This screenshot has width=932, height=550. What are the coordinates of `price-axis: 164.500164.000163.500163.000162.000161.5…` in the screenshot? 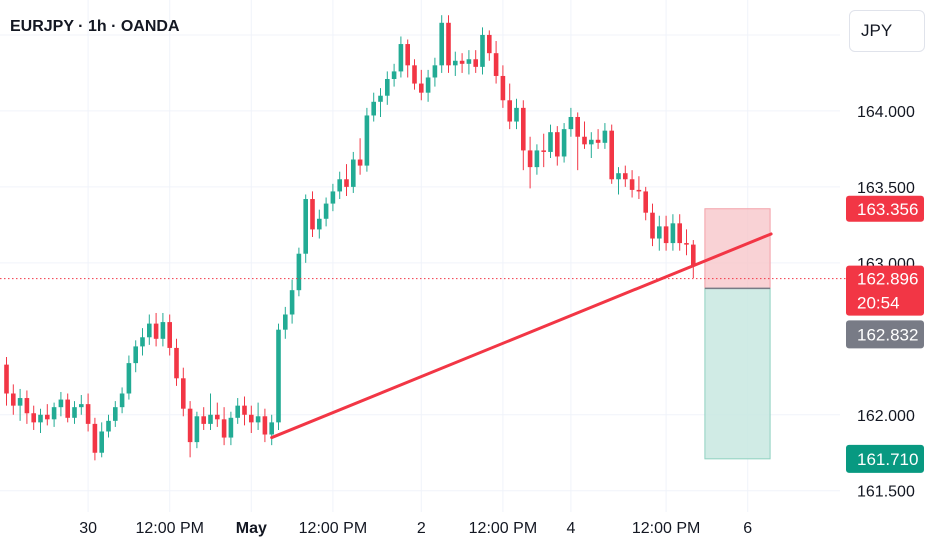 It's located at (886, 264).